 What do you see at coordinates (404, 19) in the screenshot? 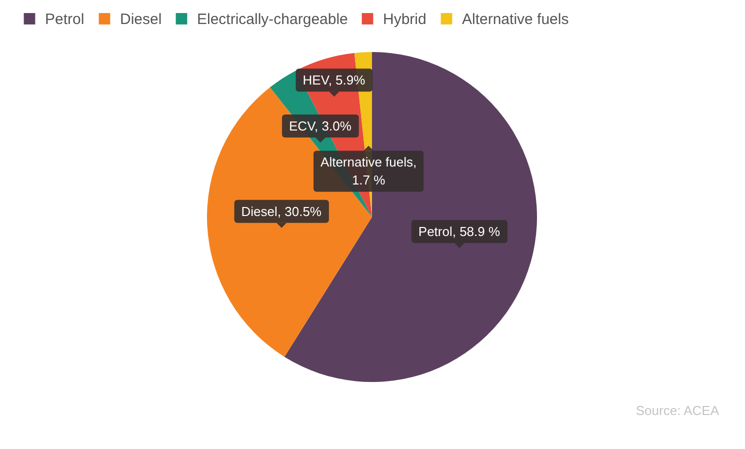
I see `legend-label: Hybrid` at bounding box center [404, 19].